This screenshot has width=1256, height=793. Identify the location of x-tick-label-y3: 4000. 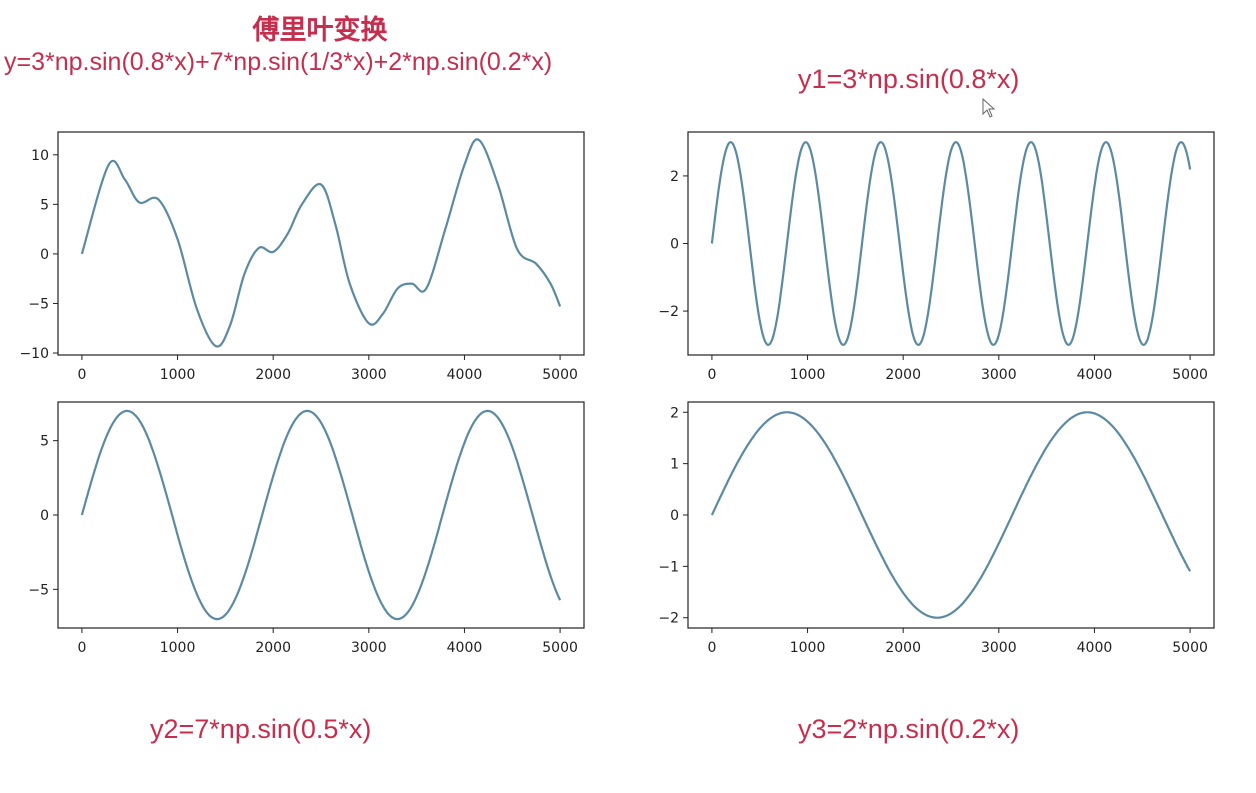
(1095, 648).